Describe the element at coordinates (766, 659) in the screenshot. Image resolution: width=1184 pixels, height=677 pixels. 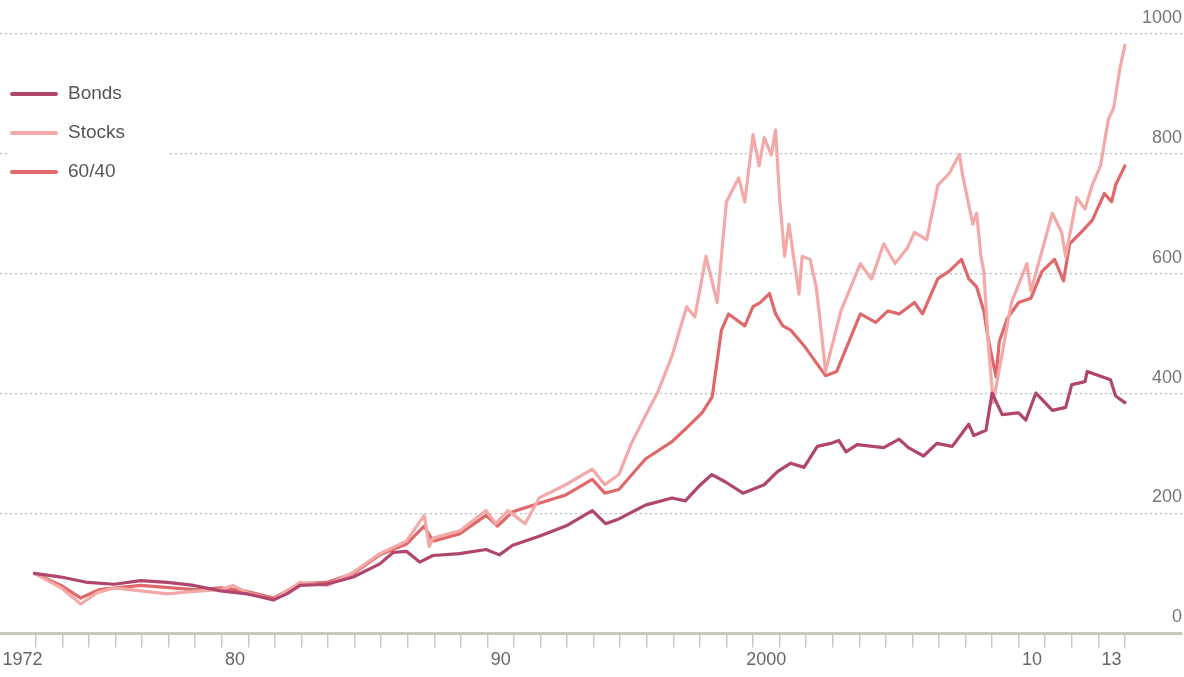
I see `x-tick-label: 2000` at that location.